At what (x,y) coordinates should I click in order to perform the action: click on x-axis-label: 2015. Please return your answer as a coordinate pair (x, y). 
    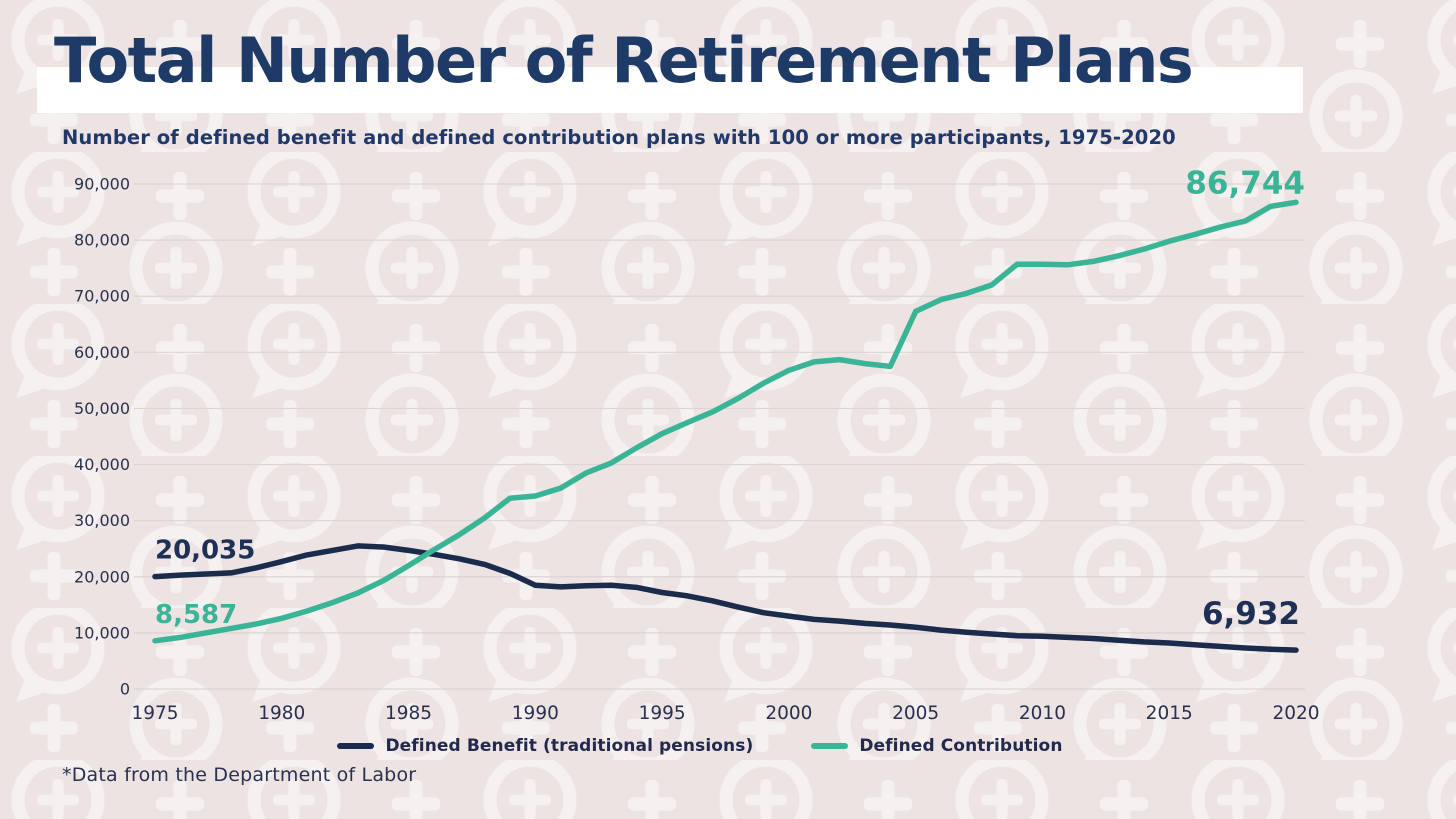
    Looking at the image, I should click on (1169, 713).